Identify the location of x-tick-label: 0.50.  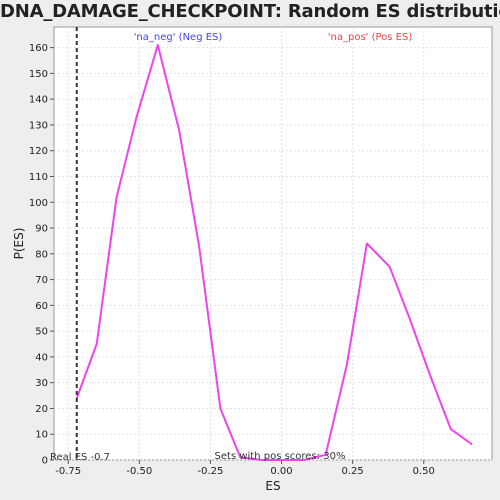
(424, 471).